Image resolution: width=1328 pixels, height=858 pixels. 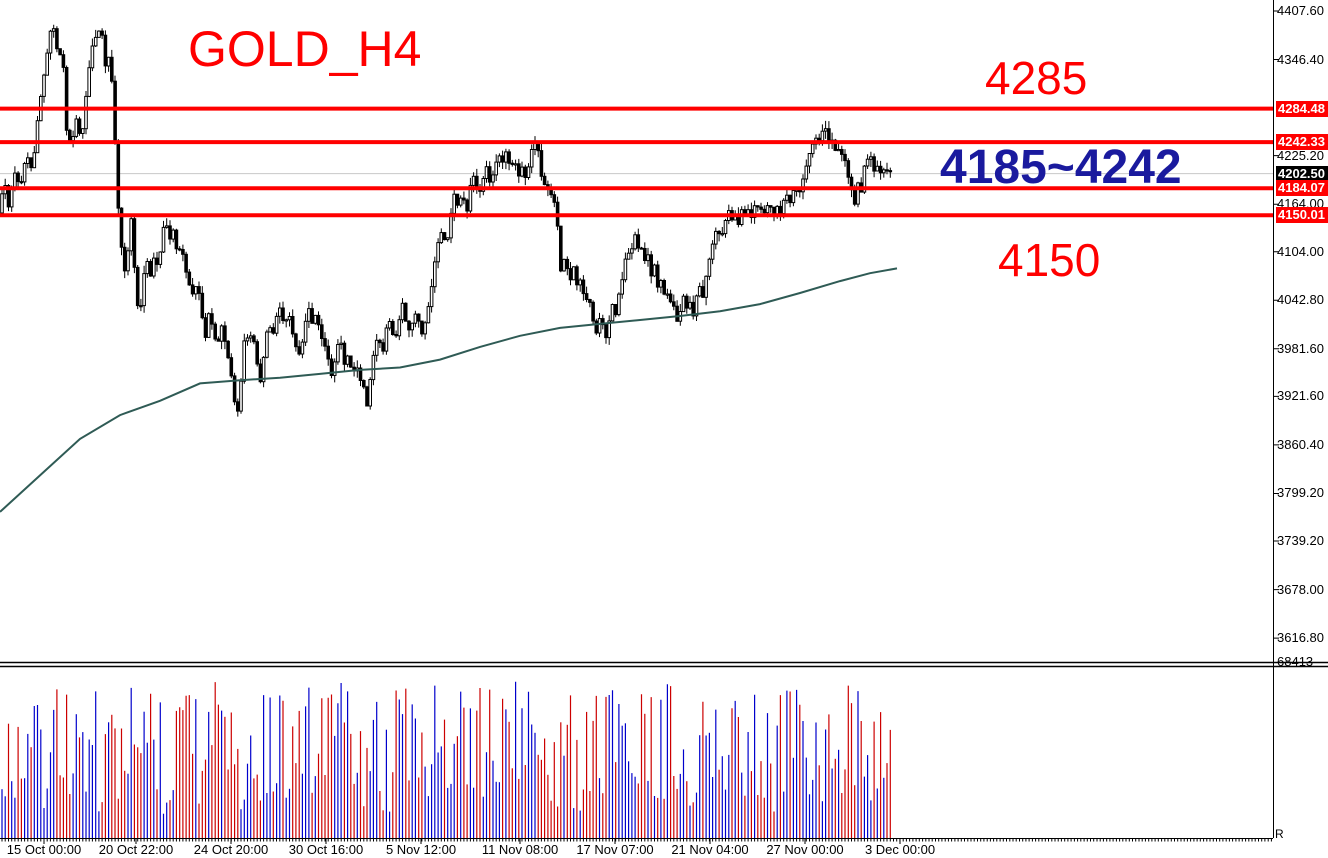 What do you see at coordinates (1300, 155) in the screenshot?
I see `price-tick-label: 4225.20` at bounding box center [1300, 155].